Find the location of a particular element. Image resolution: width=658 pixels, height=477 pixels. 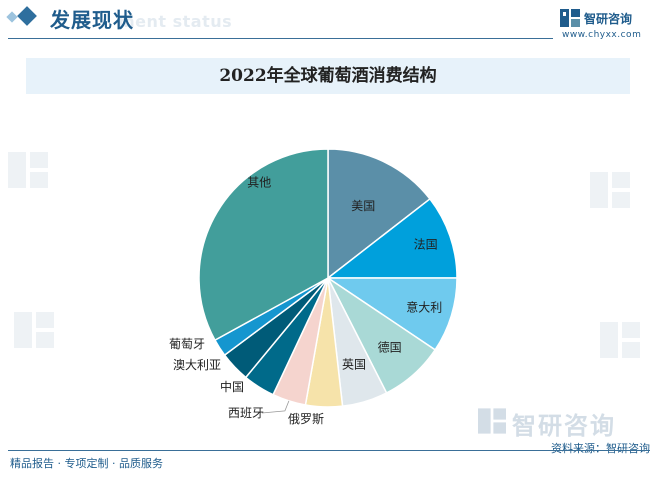

slice-label-0: 美国 is located at coordinates (363, 206).